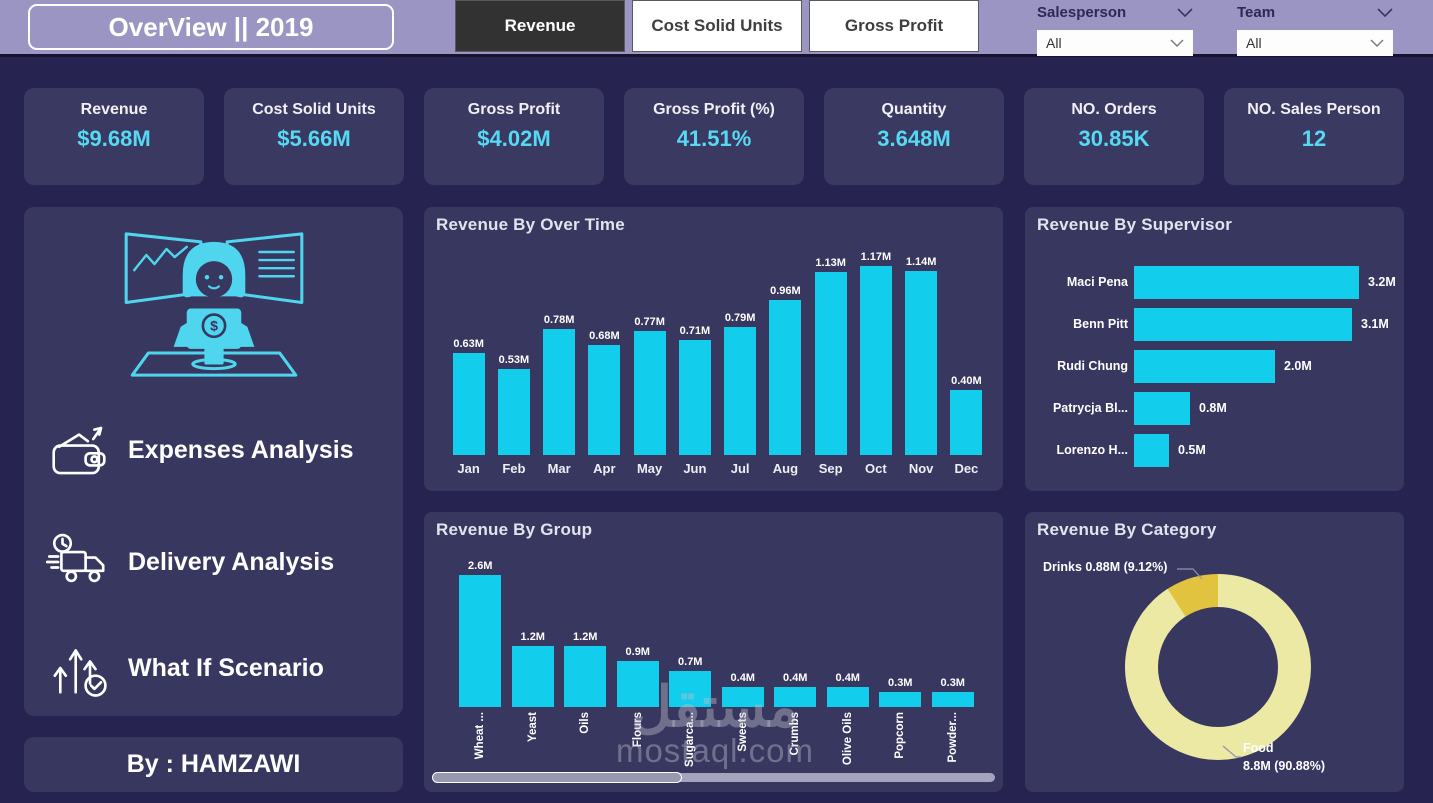  I want to click on kpi-value: $9.68M, so click(114, 138).